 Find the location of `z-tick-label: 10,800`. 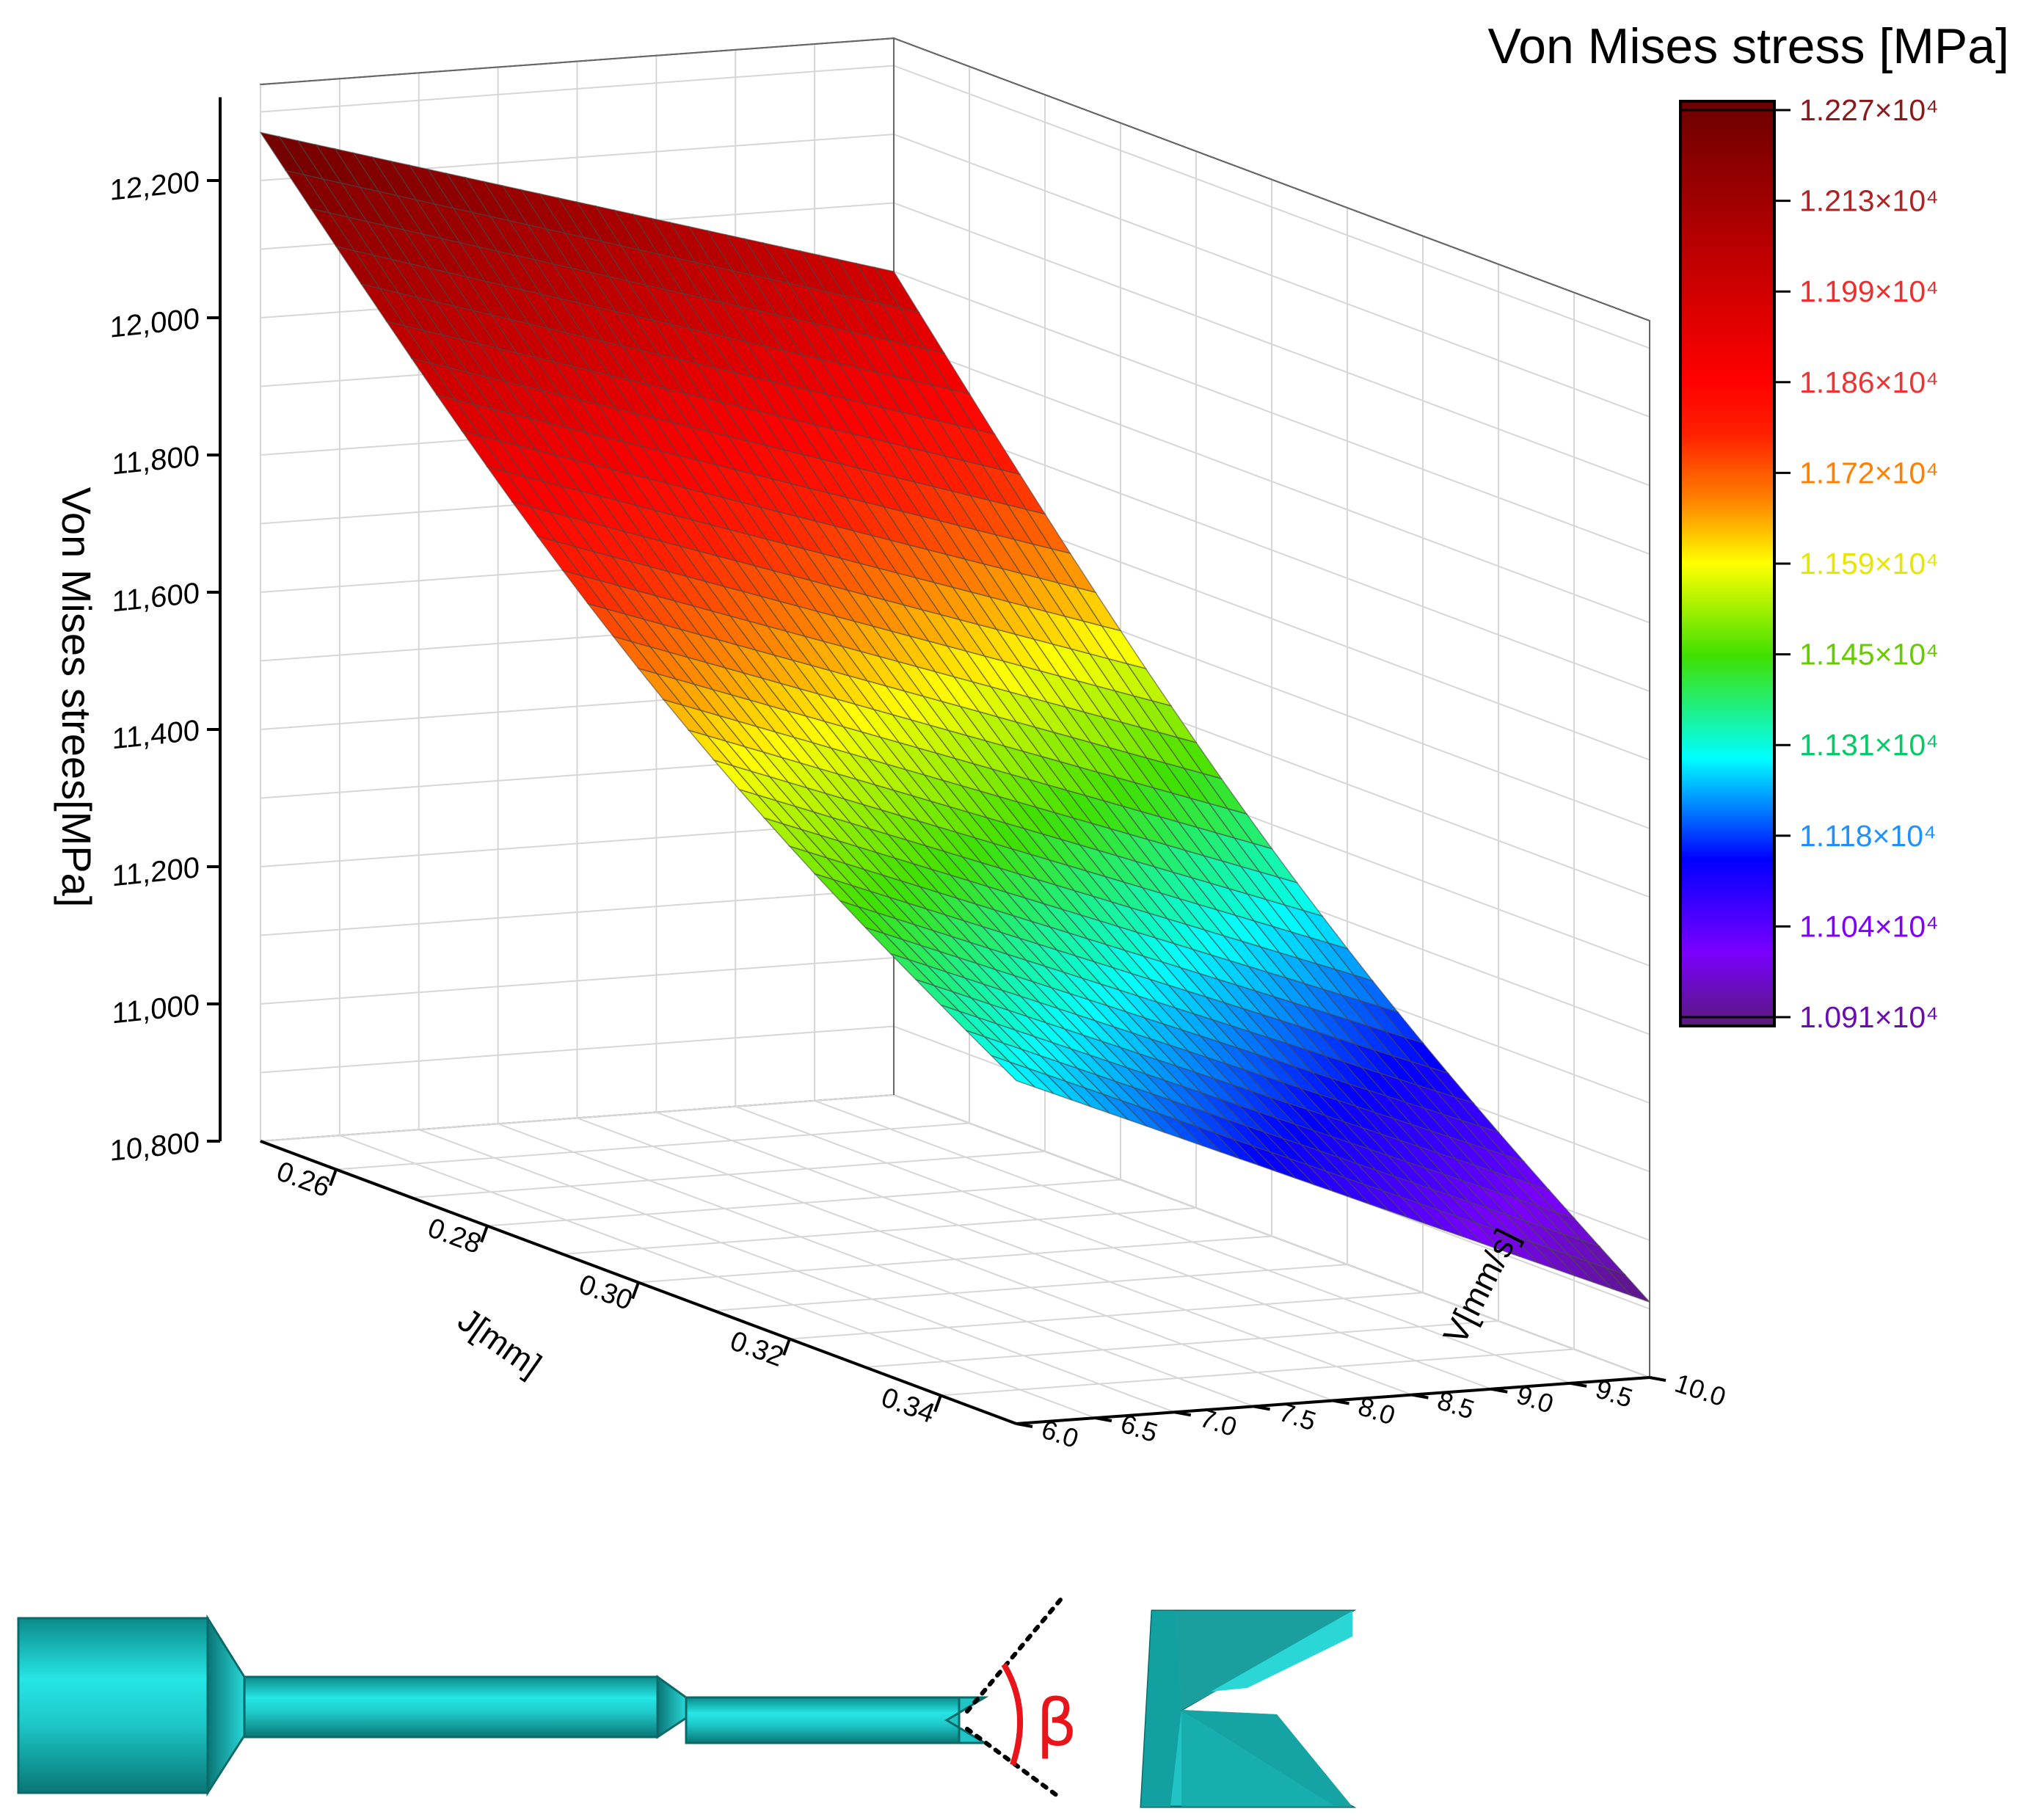

z-tick-label: 10,800 is located at coordinates (155, 1147).